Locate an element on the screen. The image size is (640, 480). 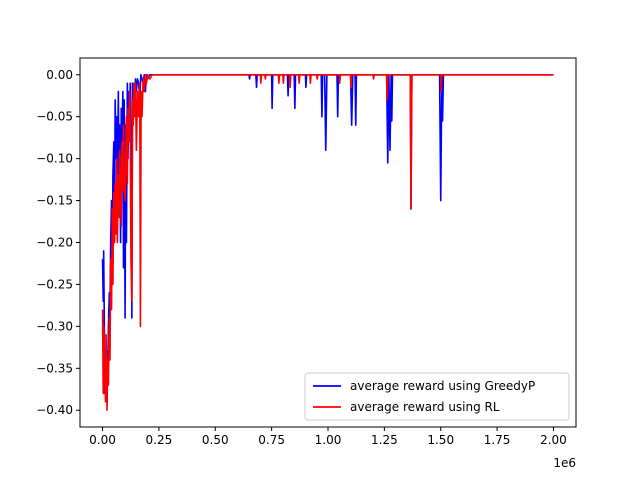
x-tick-label-7: 1.75 is located at coordinates (497, 440).